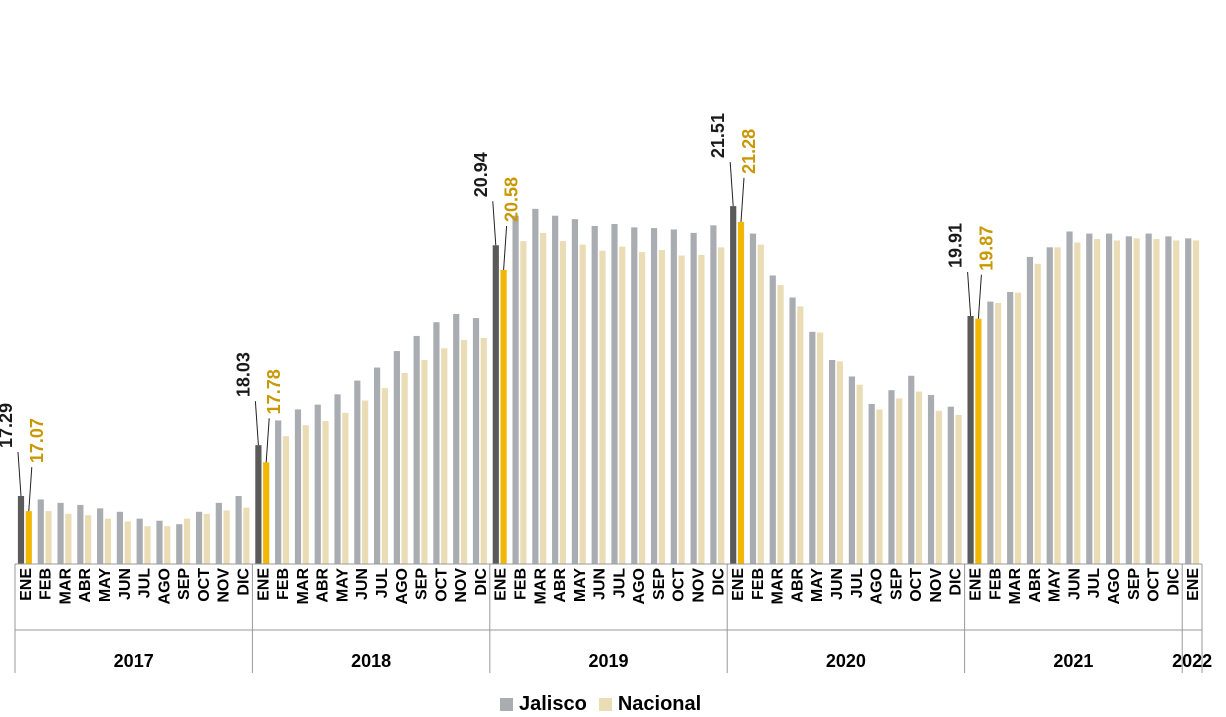 Image resolution: width=1226 pixels, height=717 pixels. I want to click on legend-item-nacional: Nacional, so click(650, 704).